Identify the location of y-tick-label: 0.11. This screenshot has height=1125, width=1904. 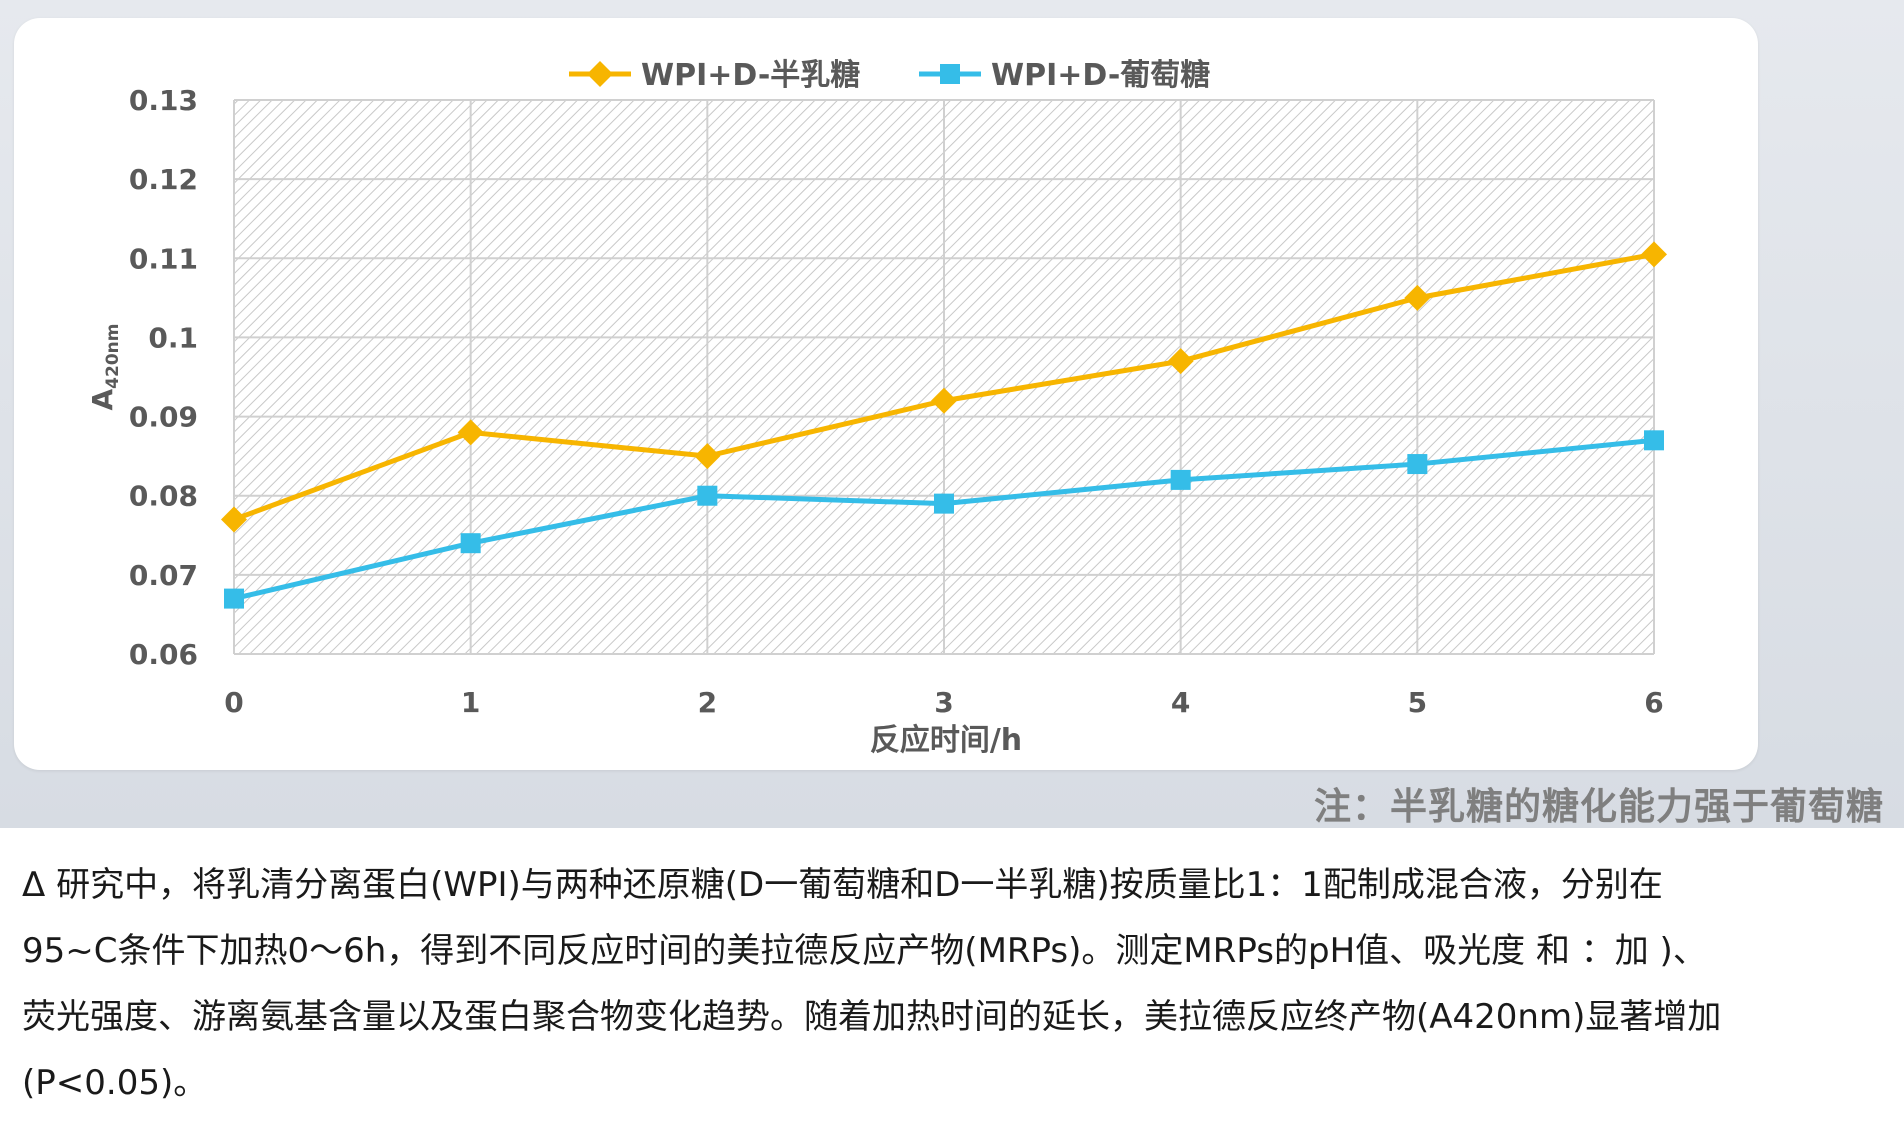
(163, 258).